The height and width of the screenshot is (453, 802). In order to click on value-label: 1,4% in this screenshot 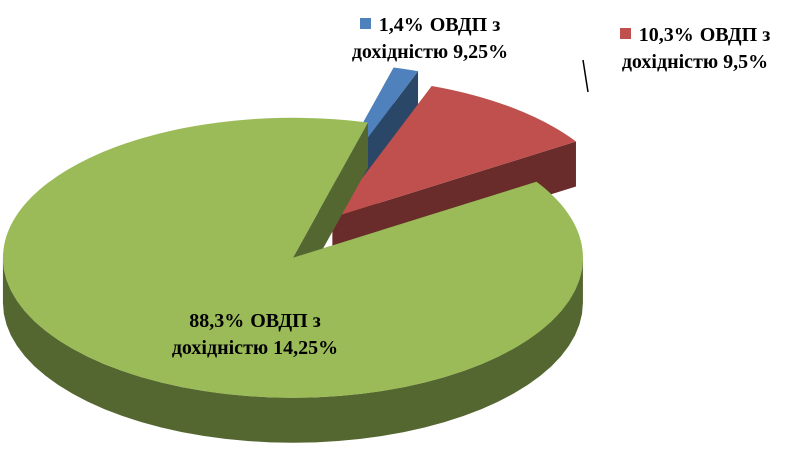, I will do `click(401, 25)`.